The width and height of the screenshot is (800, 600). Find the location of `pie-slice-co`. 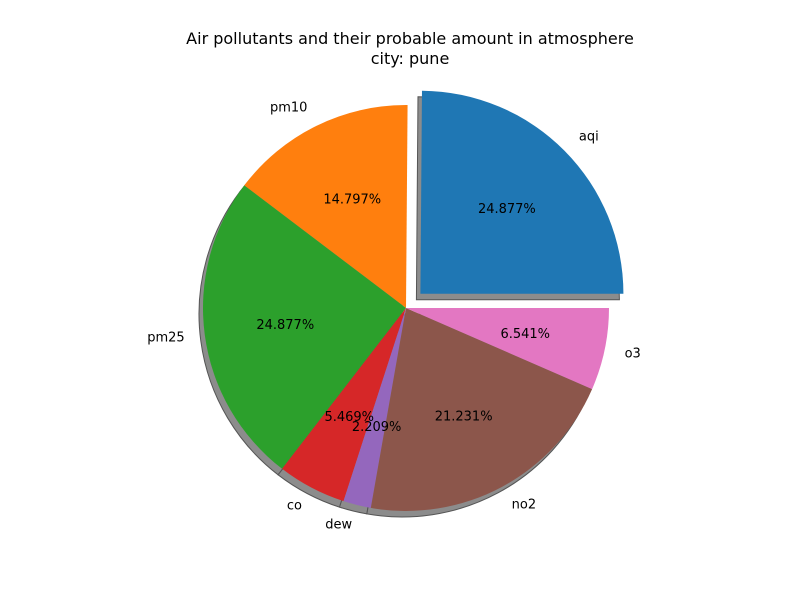

pie-slice-co is located at coordinates (344, 405).